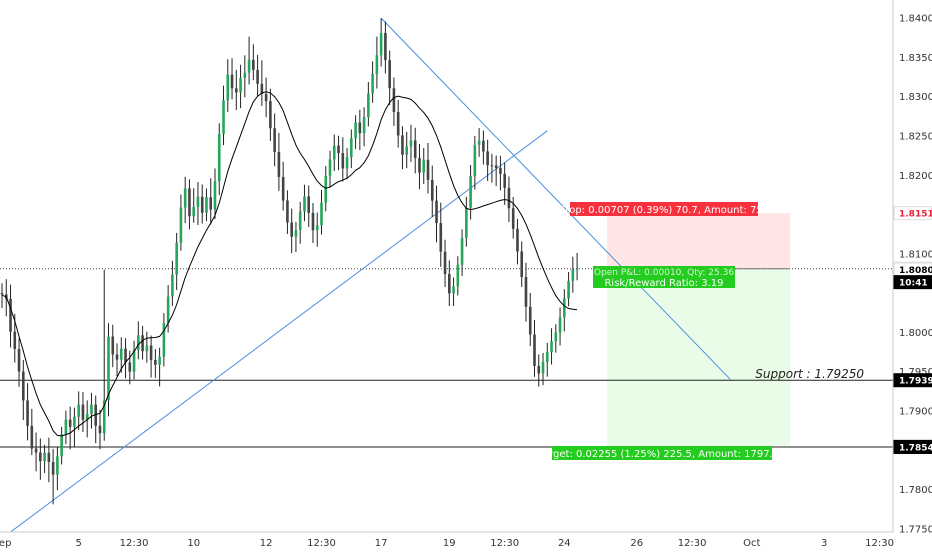 The image size is (932, 554). I want to click on x-tick-label: 19, so click(449, 543).